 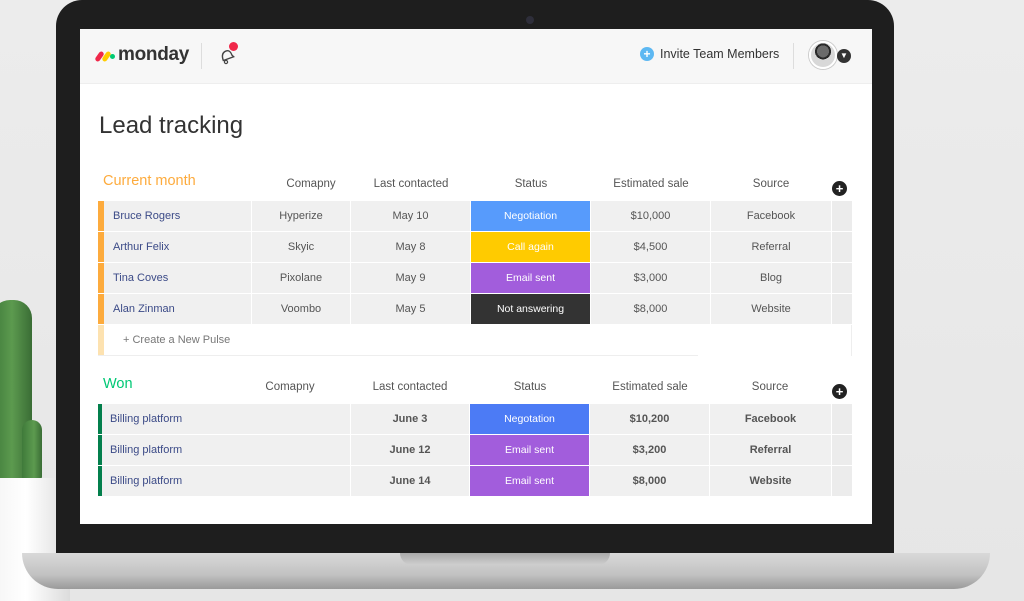 I want to click on estimated-sale-cell: $3,200, so click(x=649, y=450).